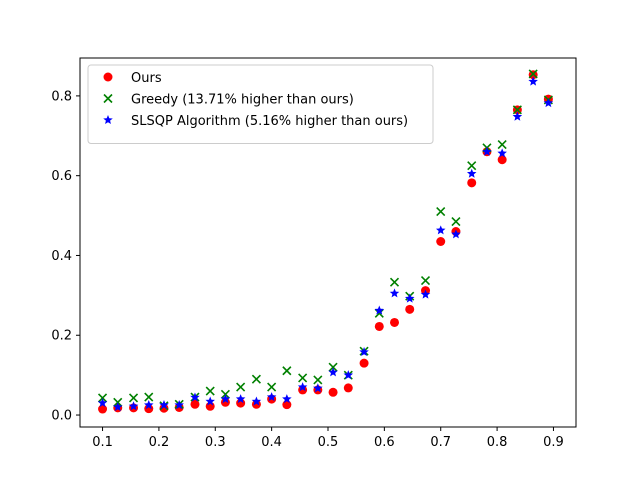  I want to click on legend-item: Ours, so click(132, 78).